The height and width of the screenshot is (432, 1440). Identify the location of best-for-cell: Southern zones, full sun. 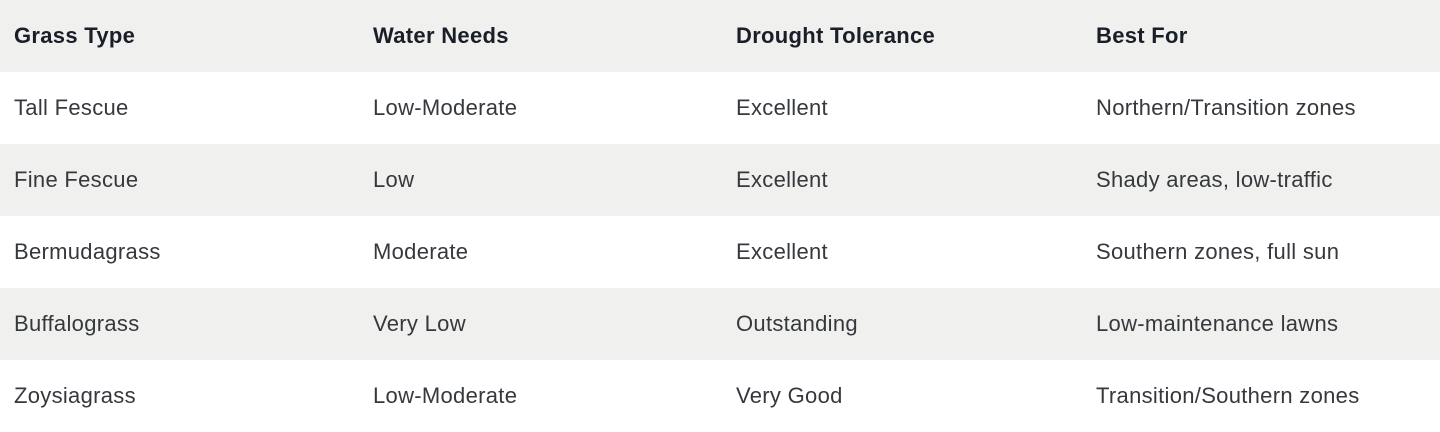
(1218, 251).